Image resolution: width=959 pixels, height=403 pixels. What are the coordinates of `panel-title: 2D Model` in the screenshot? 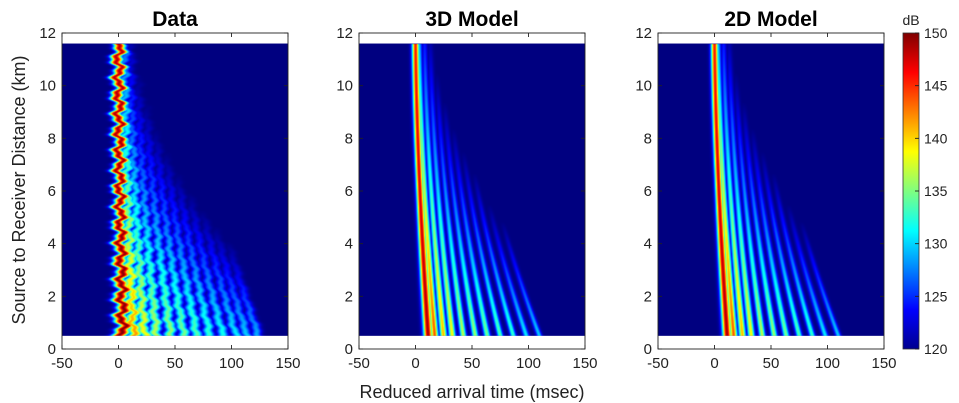 It's located at (770, 19).